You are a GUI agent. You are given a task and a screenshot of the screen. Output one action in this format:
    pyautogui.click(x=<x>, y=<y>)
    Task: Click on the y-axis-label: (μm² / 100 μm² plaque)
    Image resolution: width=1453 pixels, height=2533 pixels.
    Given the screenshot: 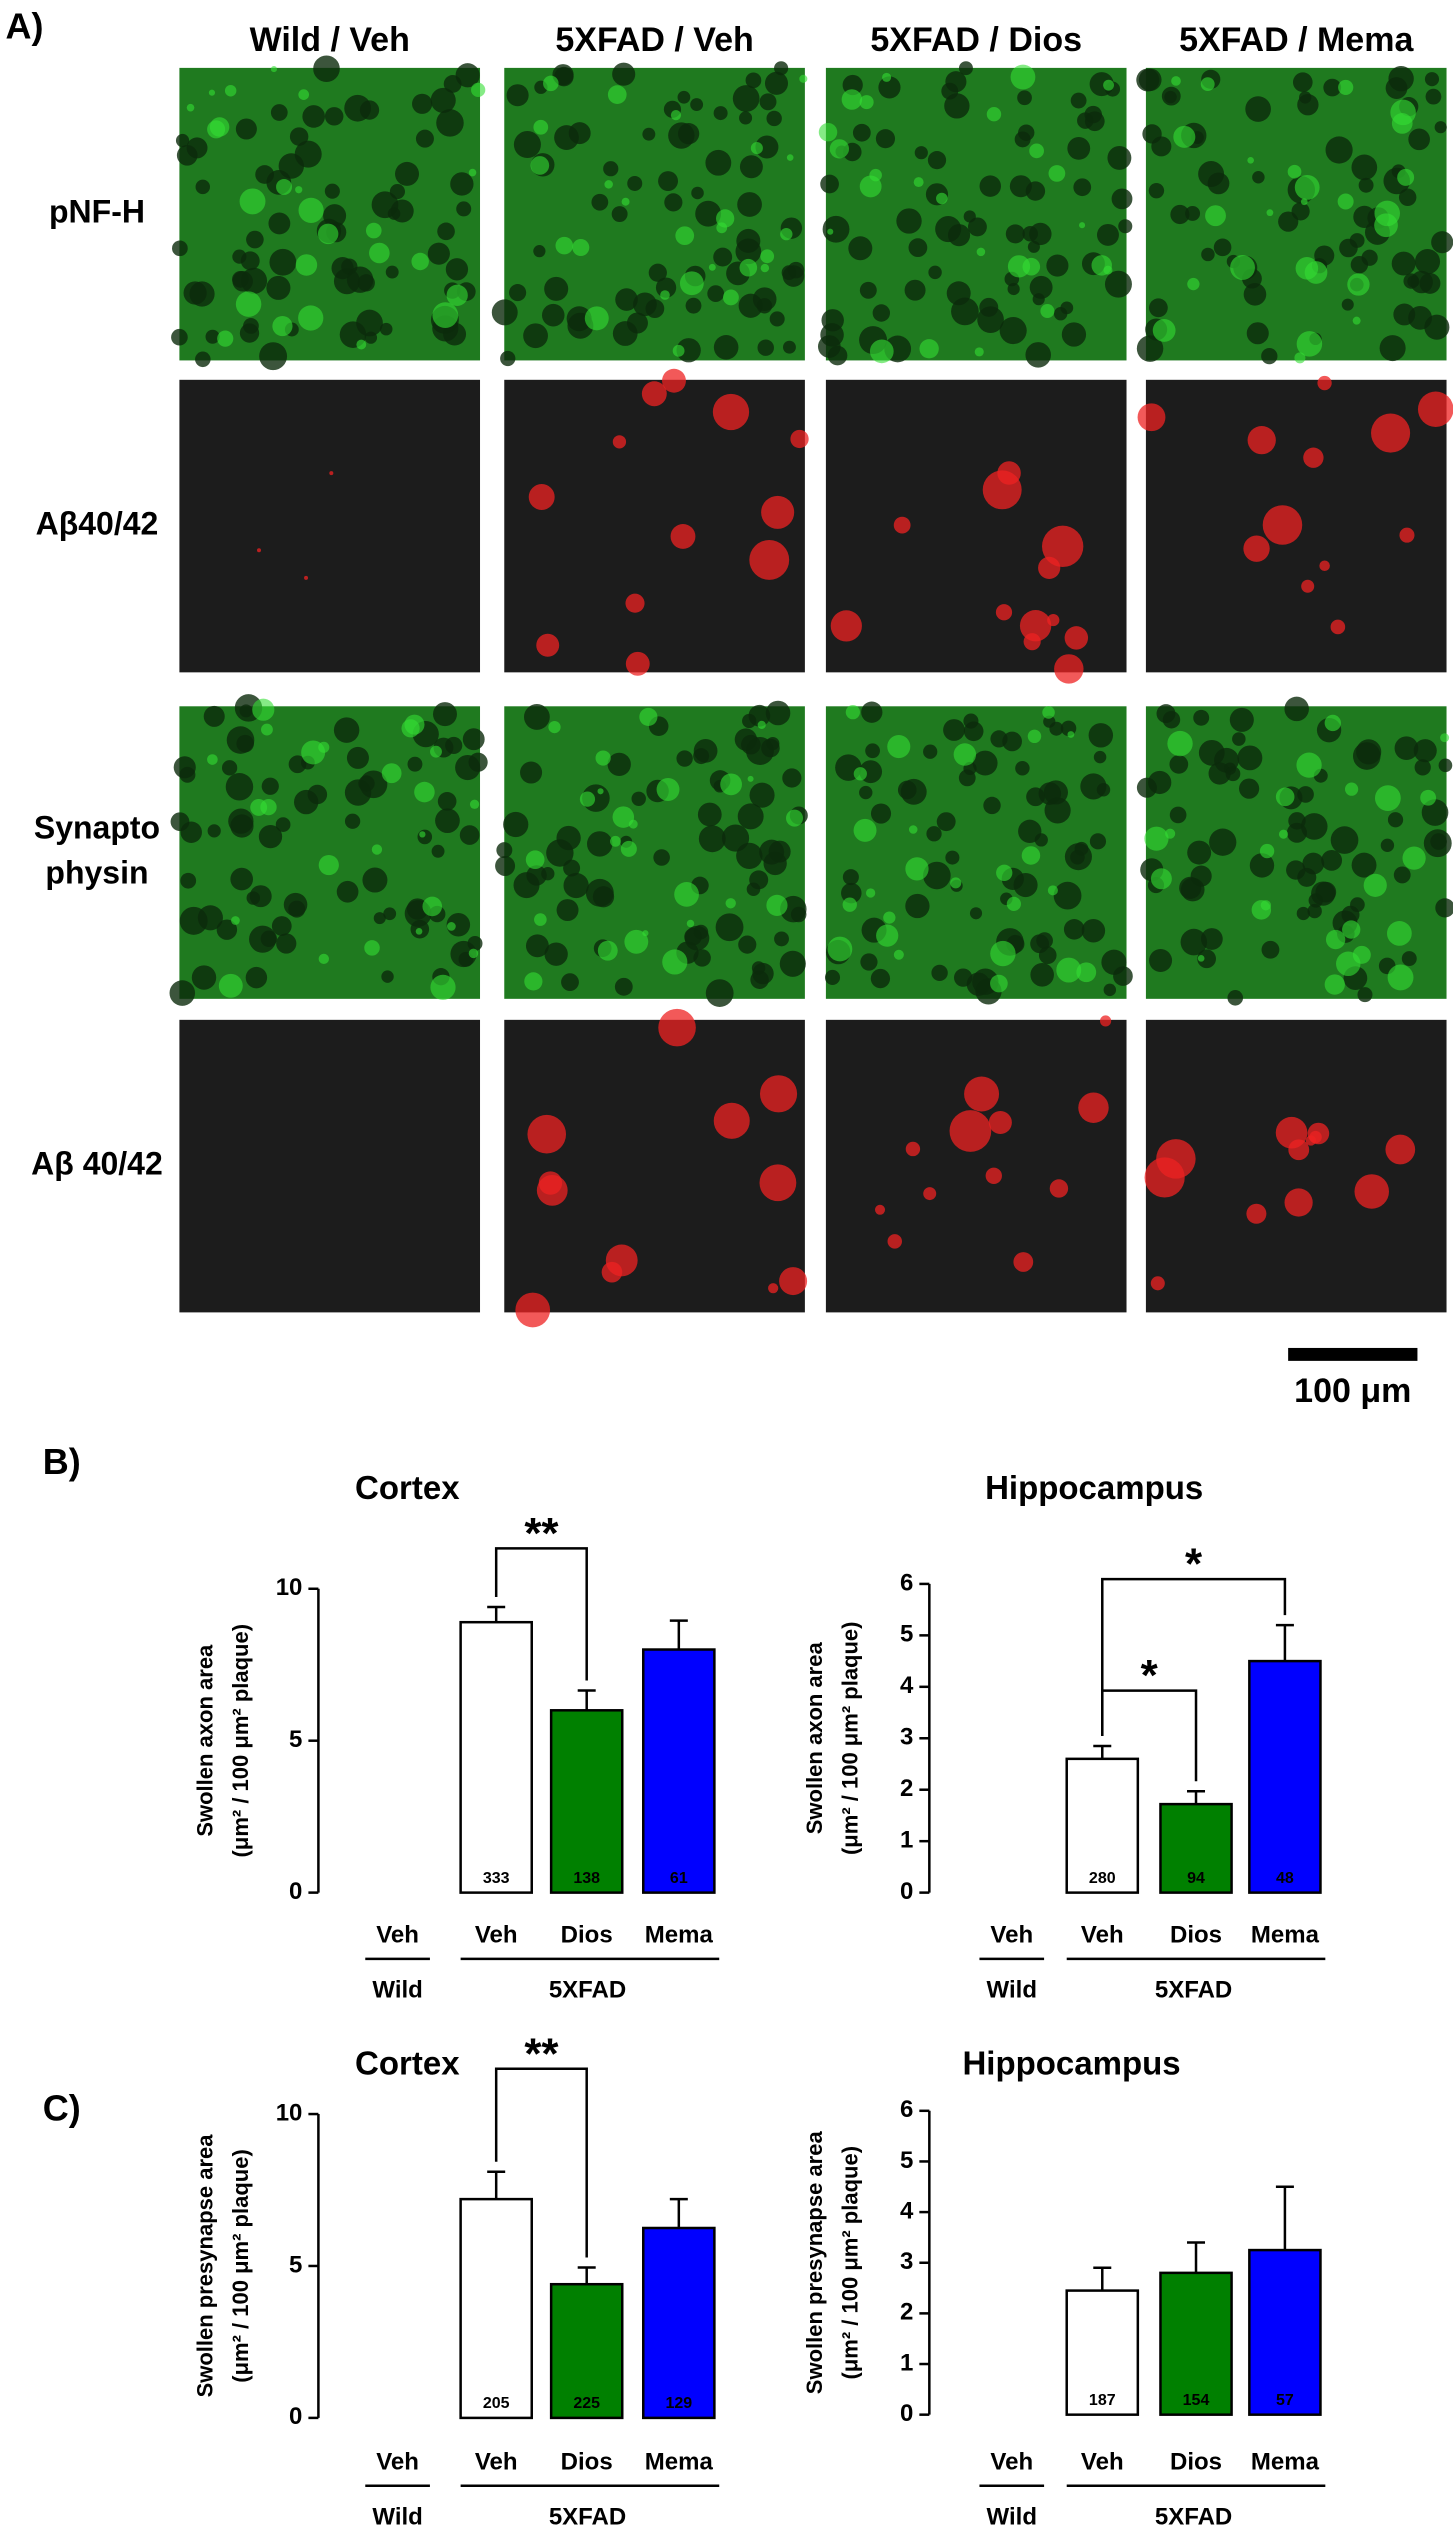 What is the action you would take?
    pyautogui.click(x=240, y=2266)
    